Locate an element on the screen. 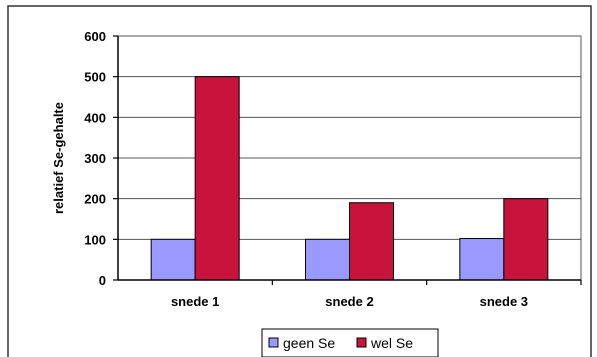 This screenshot has height=357, width=597. y-tick-label: 300 is located at coordinates (95, 158).